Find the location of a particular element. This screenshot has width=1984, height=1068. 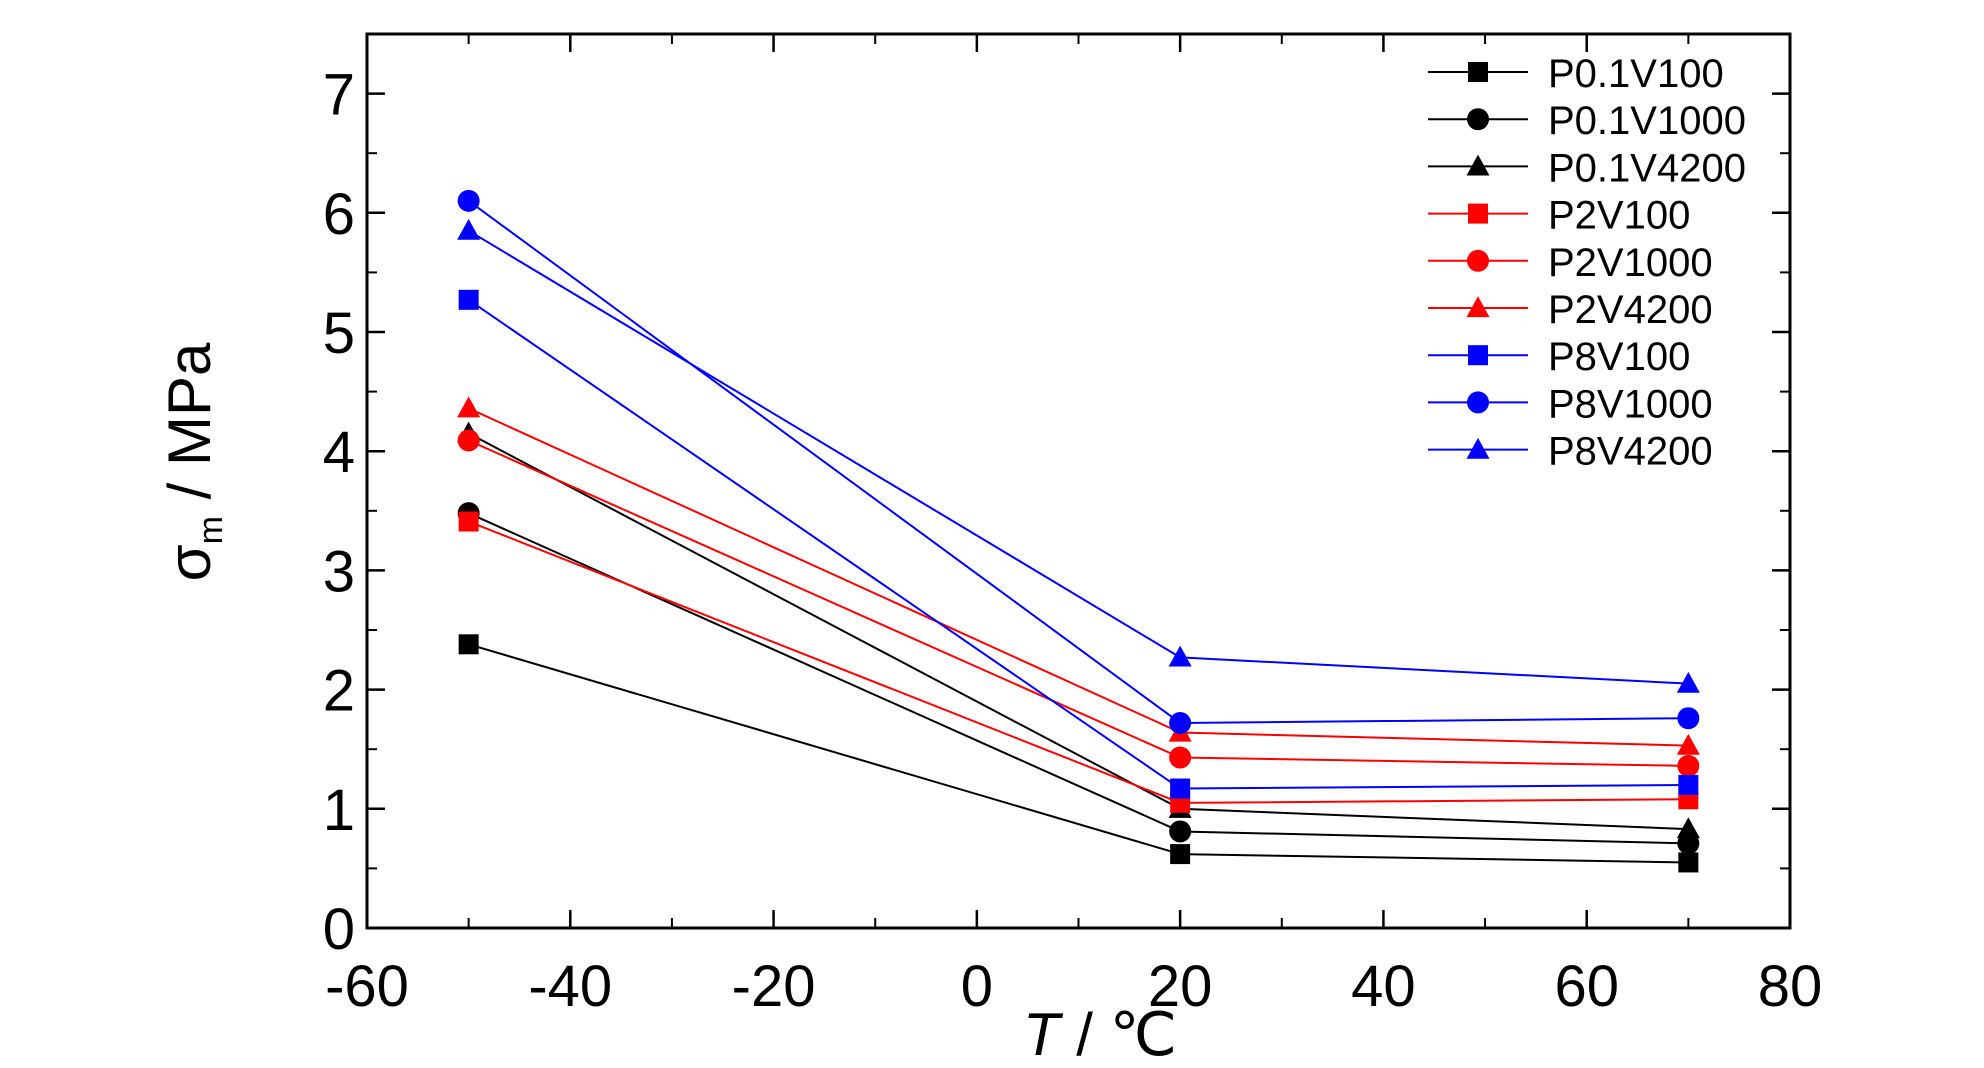

legend-item: P0.1V100 is located at coordinates (1576, 74).